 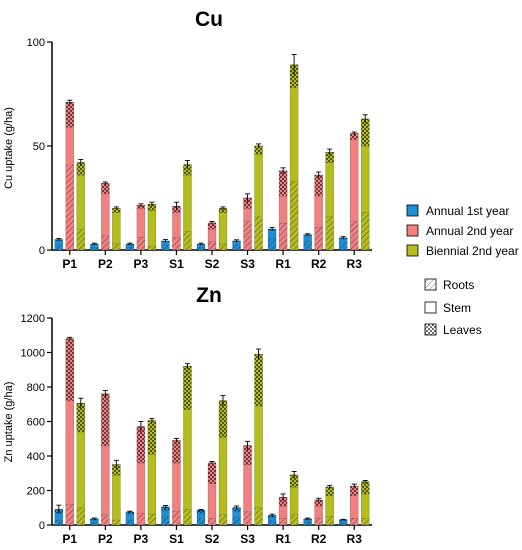 What do you see at coordinates (94, 523) in the screenshot?
I see `zn-bar-p2-annual-1st-year-roots-pattern` at bounding box center [94, 523].